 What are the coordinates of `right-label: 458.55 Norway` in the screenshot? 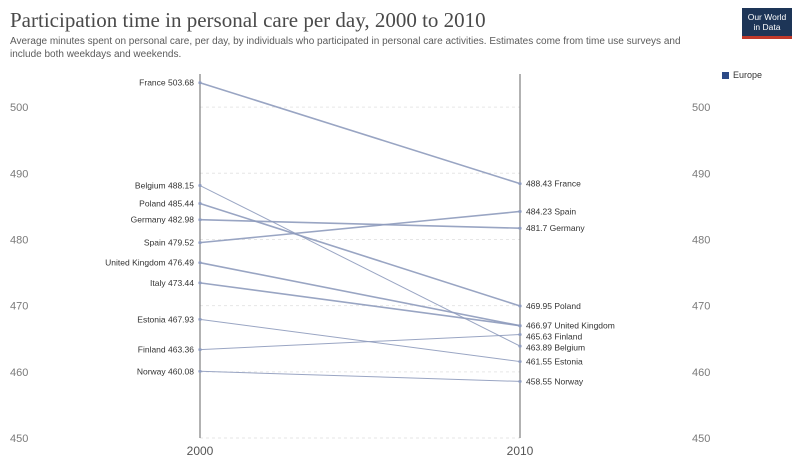 It's located at (555, 381).